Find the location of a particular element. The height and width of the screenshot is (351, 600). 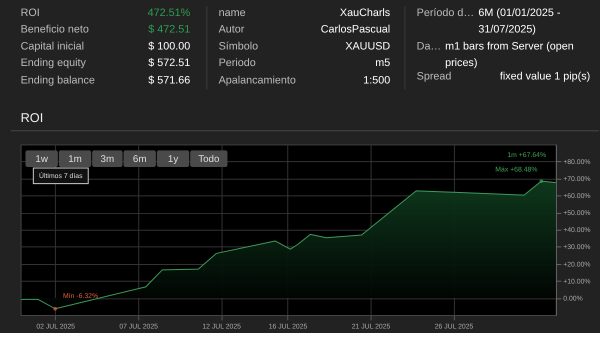

text: $ 472.51 is located at coordinates (169, 30).